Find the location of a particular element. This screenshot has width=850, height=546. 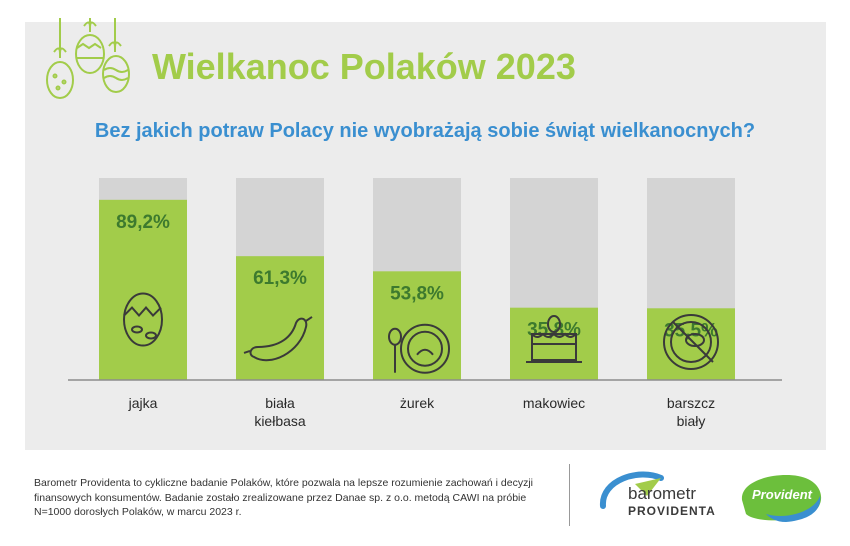

cake-icon is located at coordinates (554, 339).